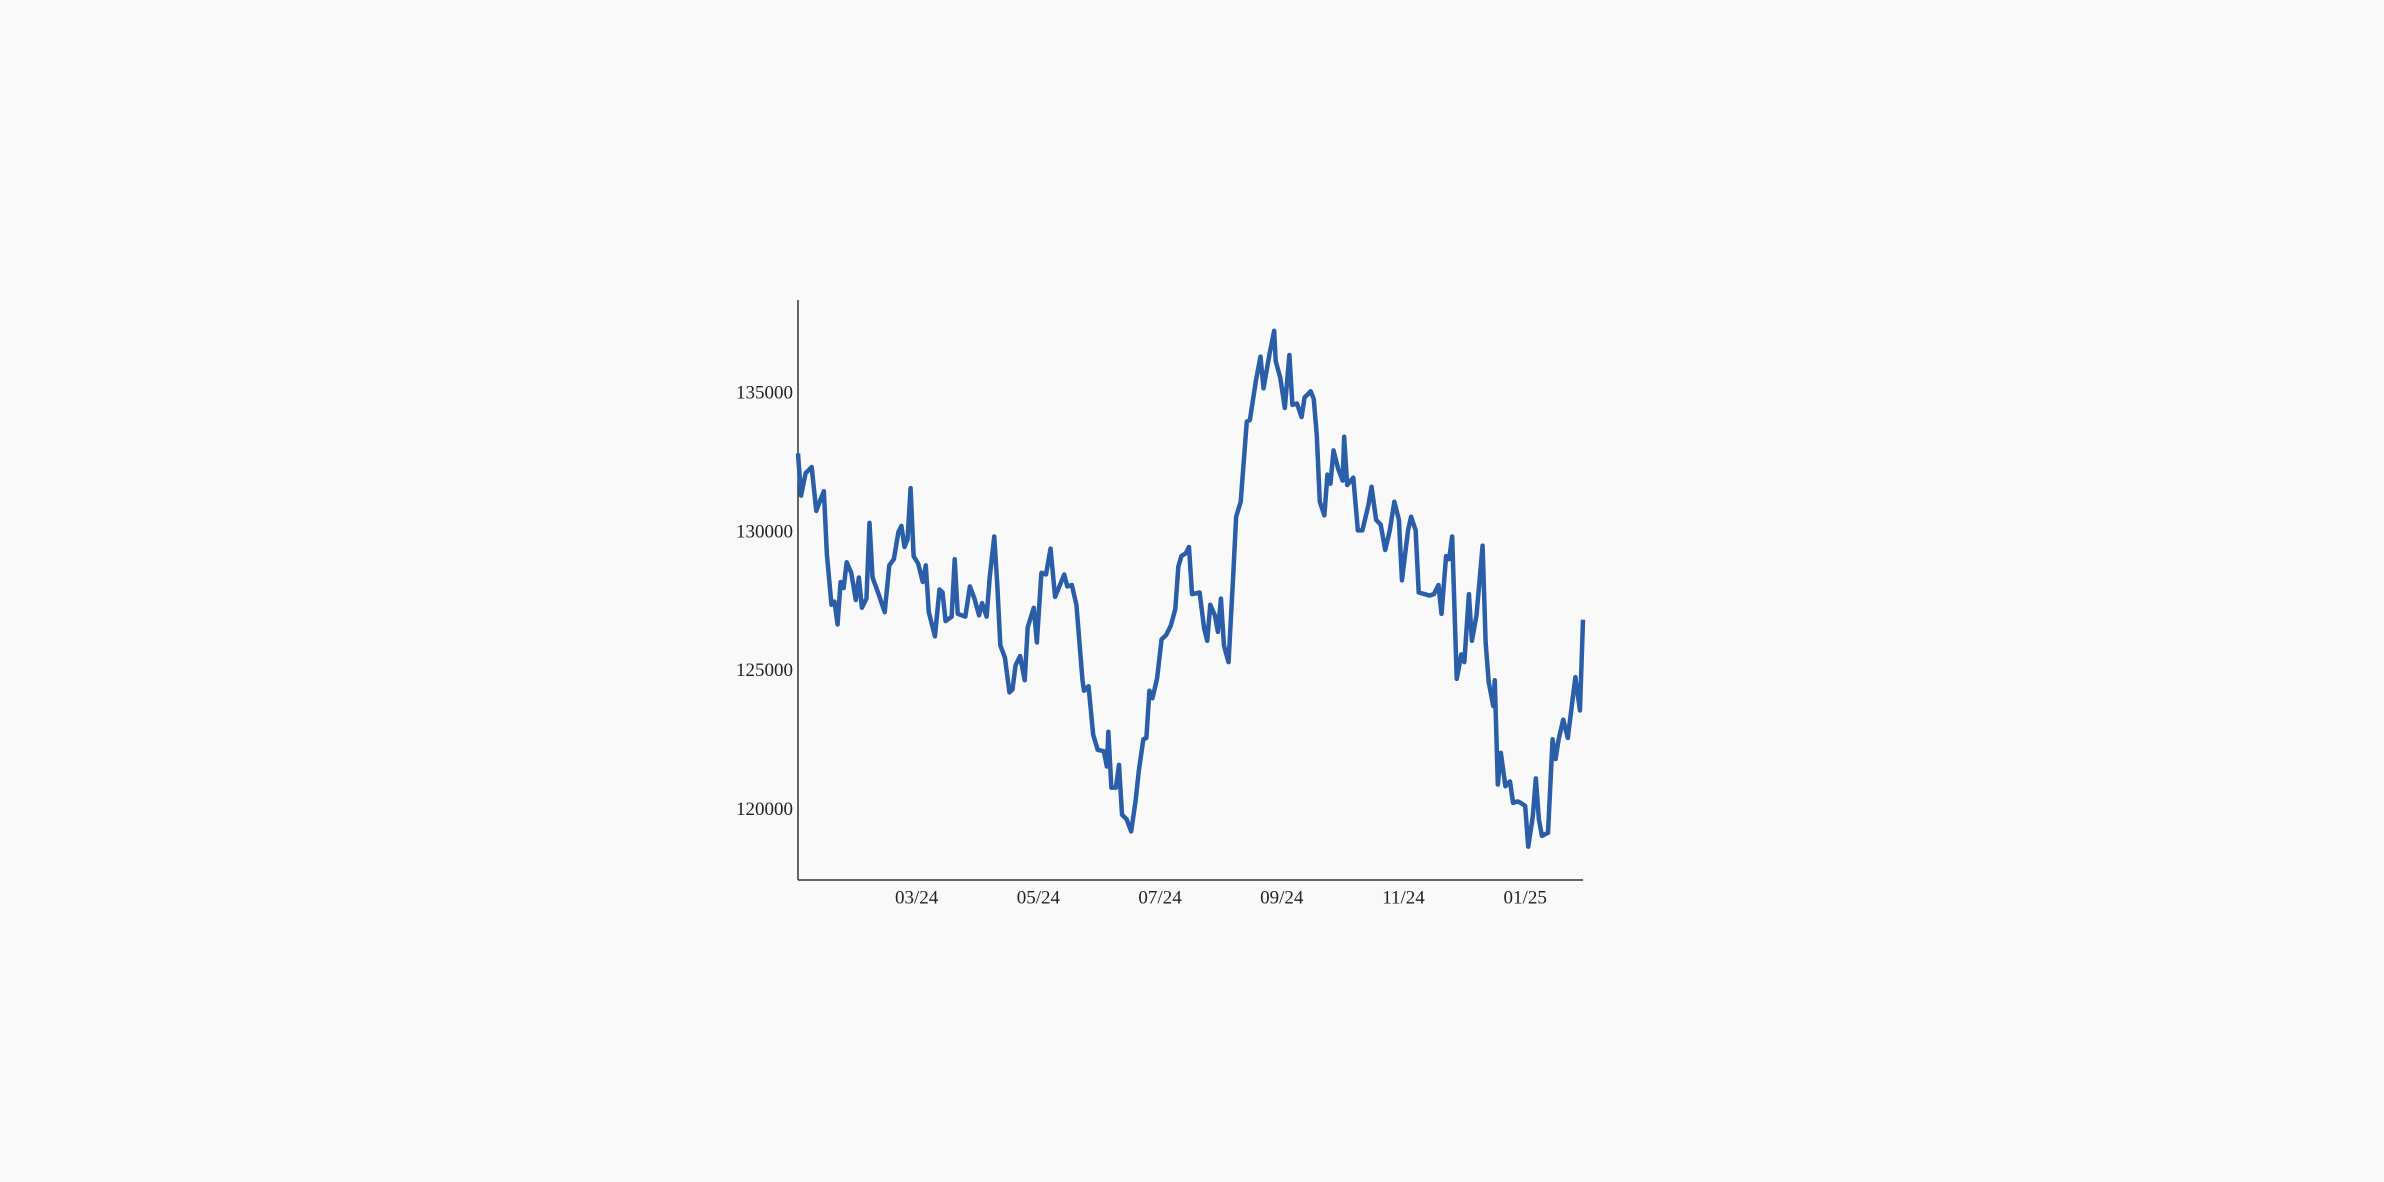 This screenshot has width=2384, height=1182. Describe the element at coordinates (1403, 897) in the screenshot. I see `x-tick-label: 11/24` at that location.